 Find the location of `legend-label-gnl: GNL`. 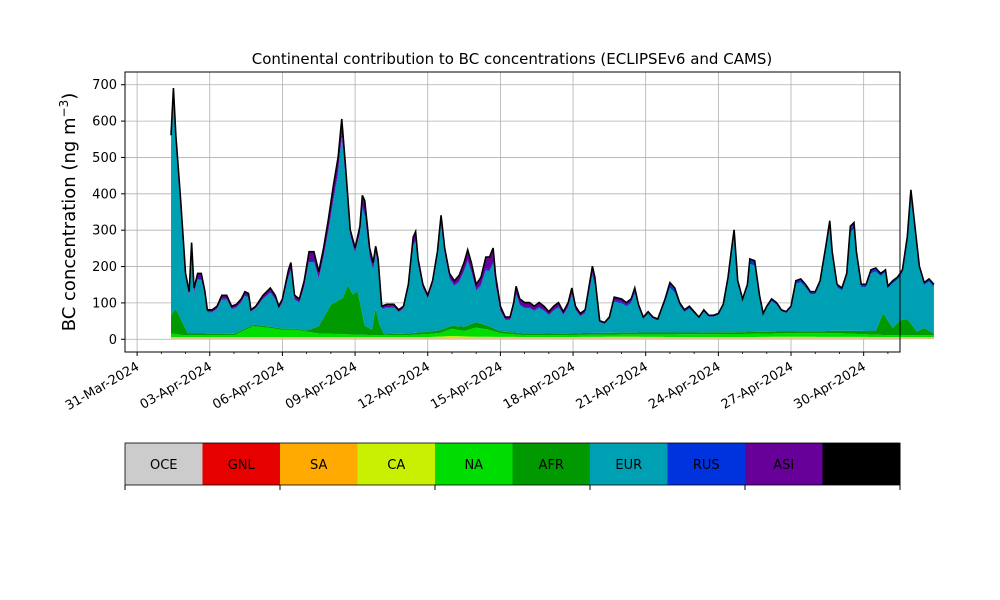

legend-label-gnl: GNL is located at coordinates (242, 465).